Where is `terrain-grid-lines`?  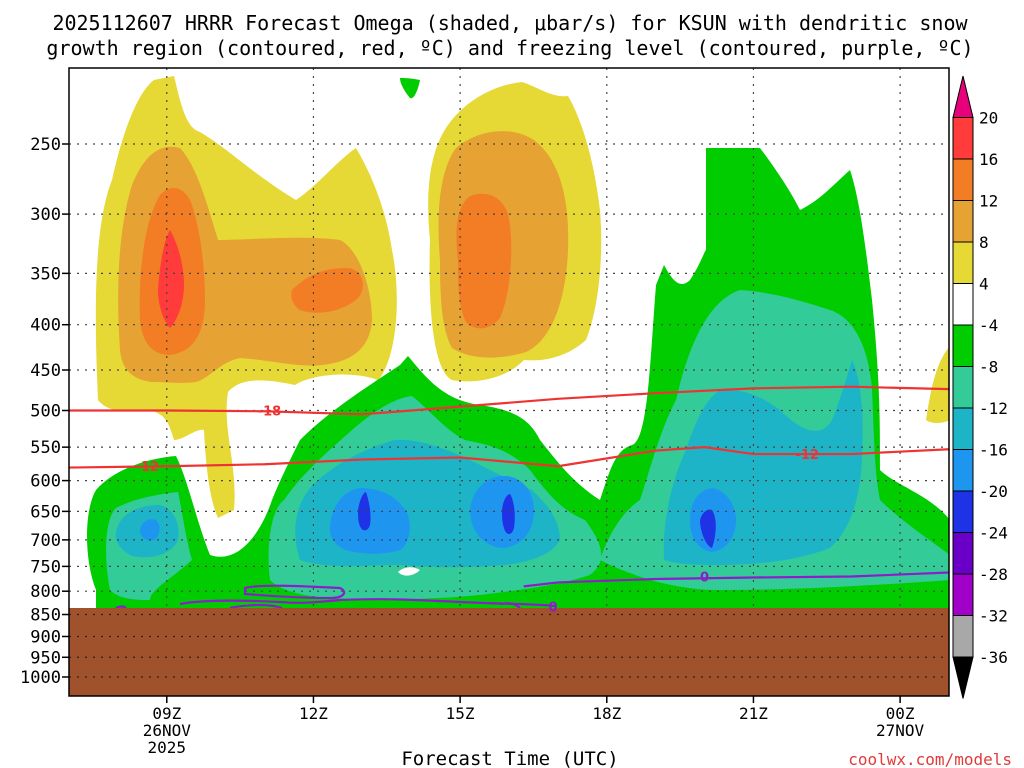
terrain-grid-lines is located at coordinates (509, 645).